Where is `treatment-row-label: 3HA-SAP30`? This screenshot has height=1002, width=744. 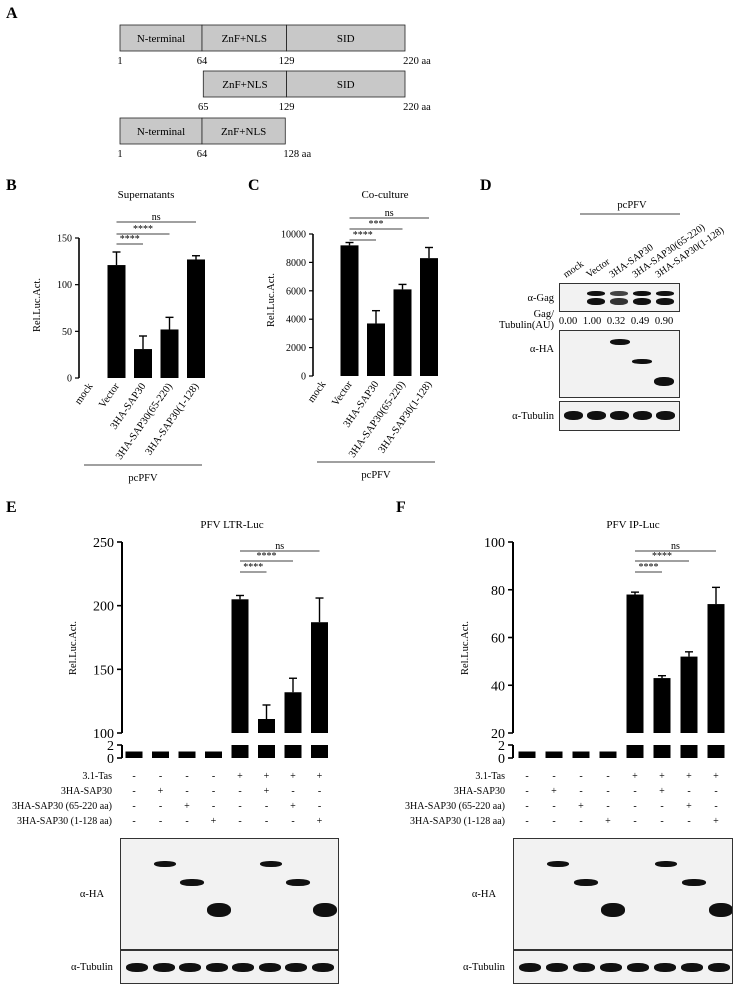 treatment-row-label: 3HA-SAP30 is located at coordinates (86, 791).